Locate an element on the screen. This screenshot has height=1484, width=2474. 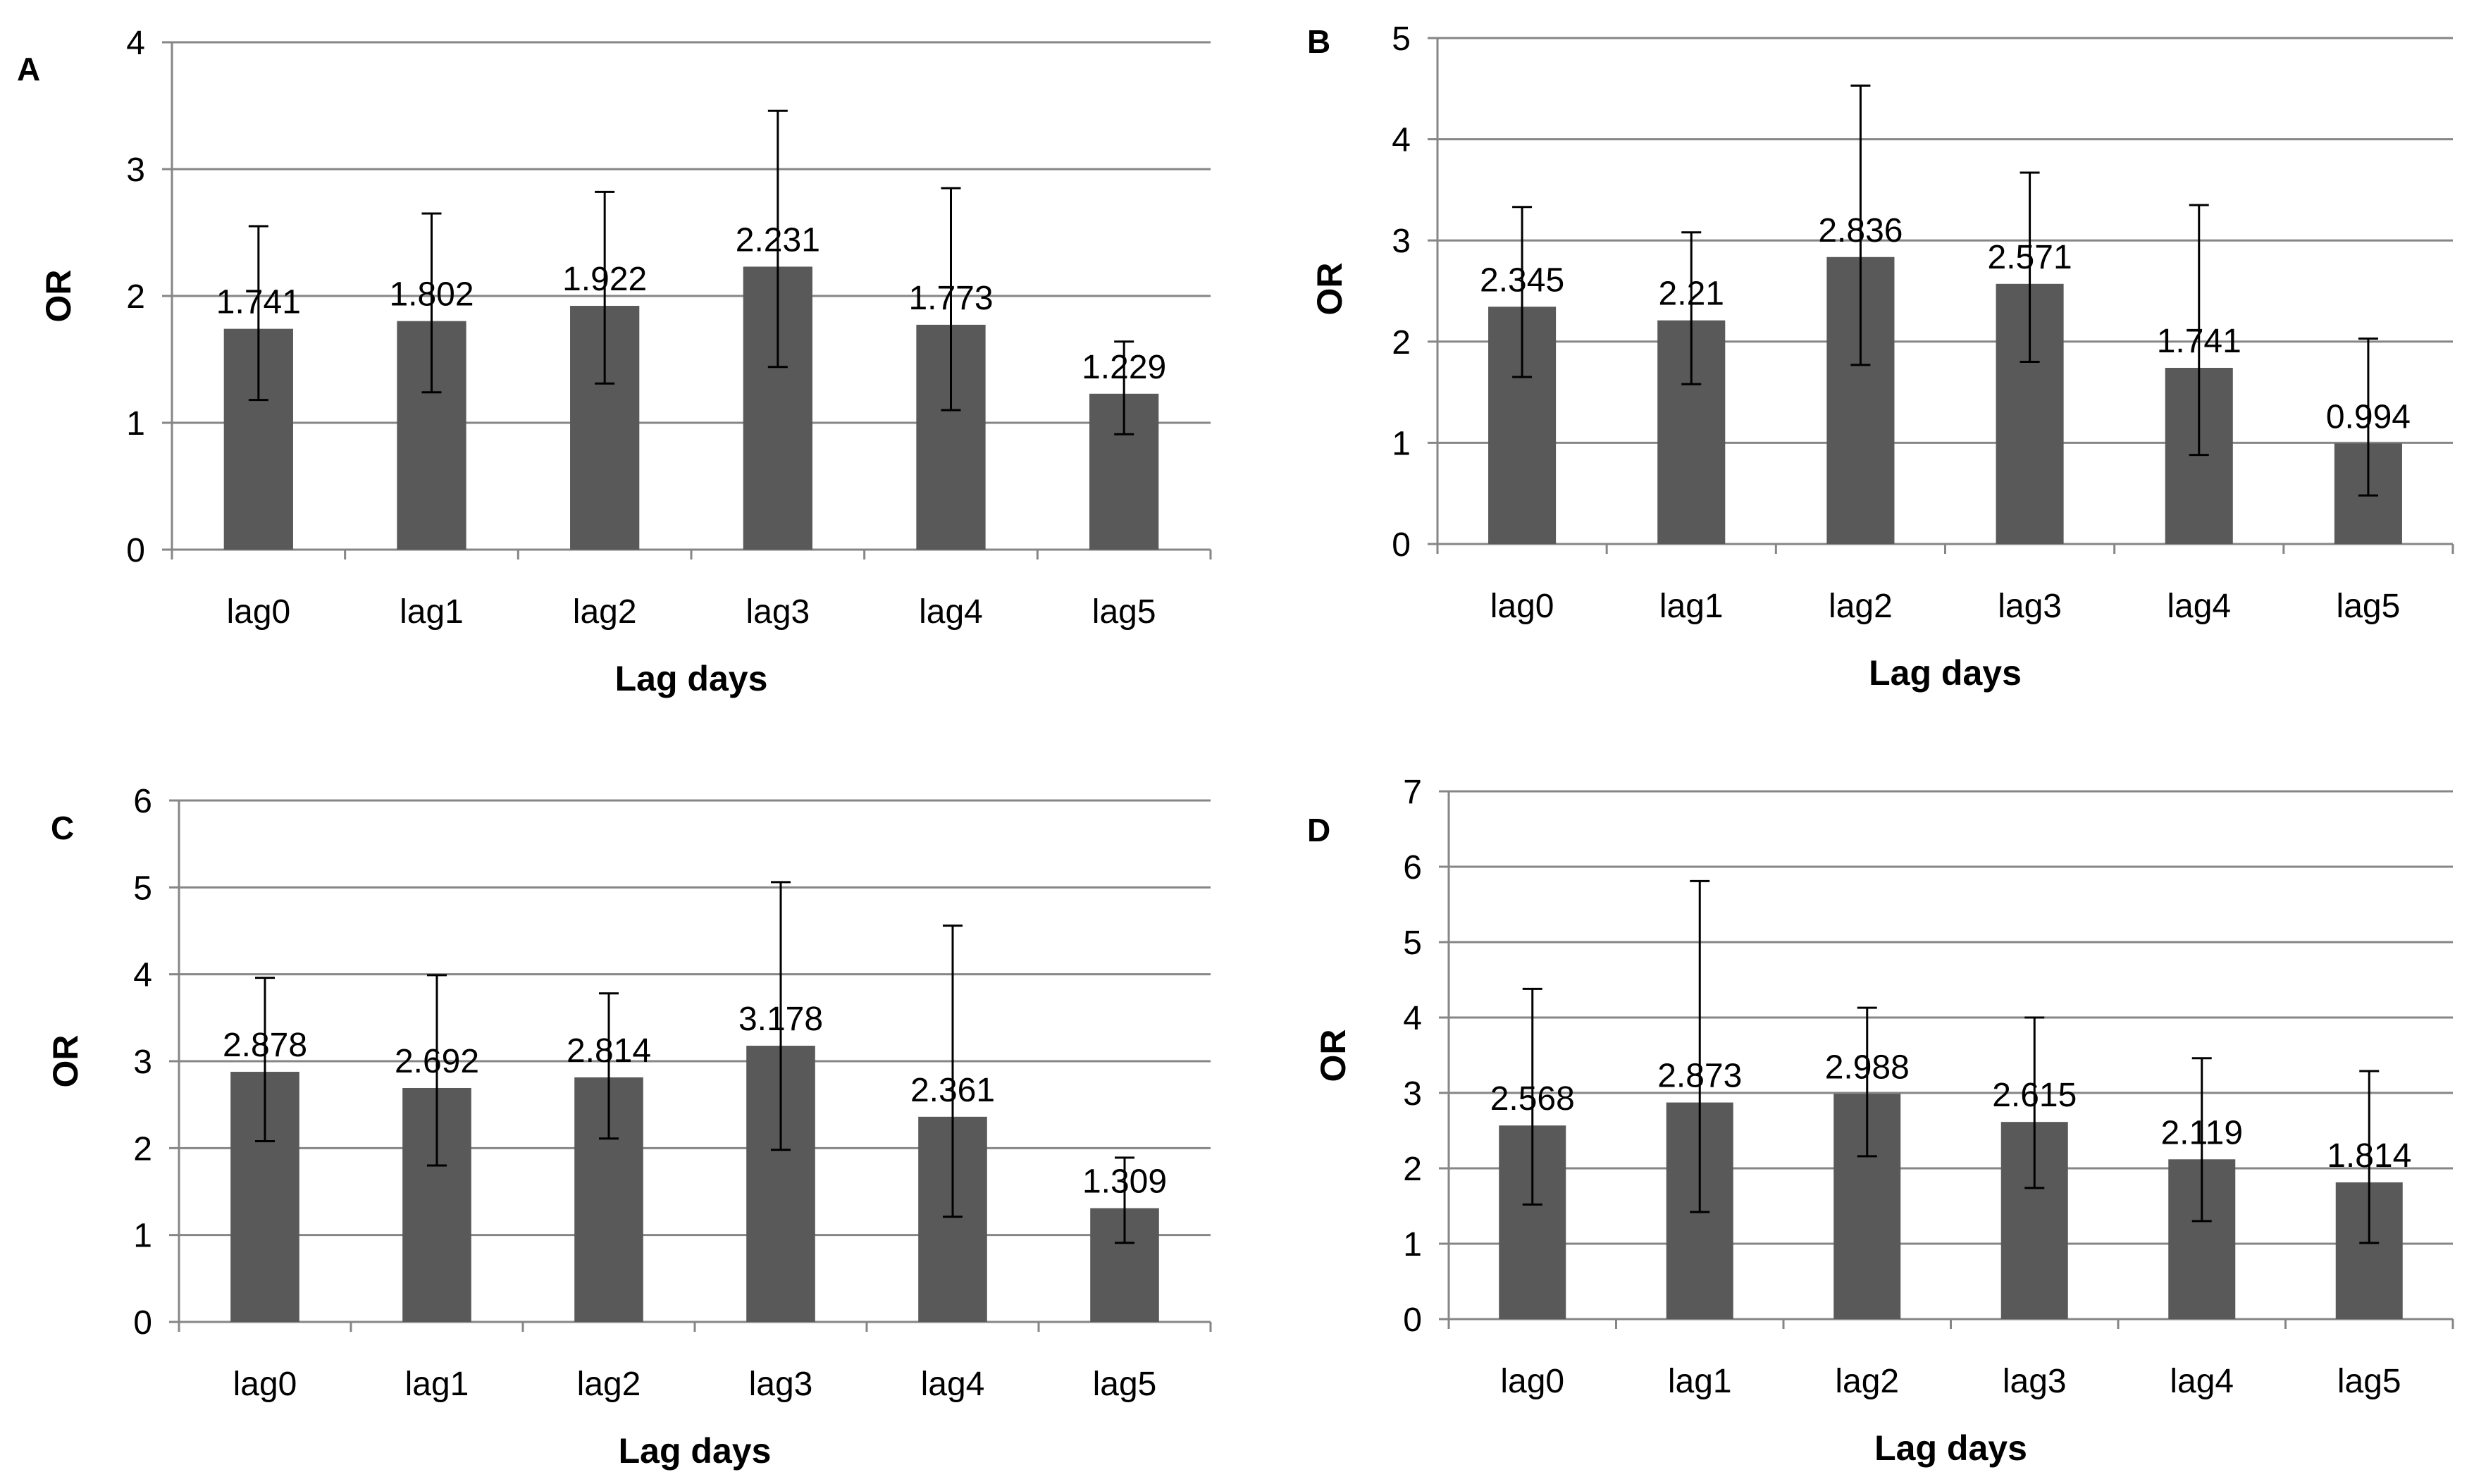
panel-d-x-tick-label: lag2 is located at coordinates (1867, 1381).